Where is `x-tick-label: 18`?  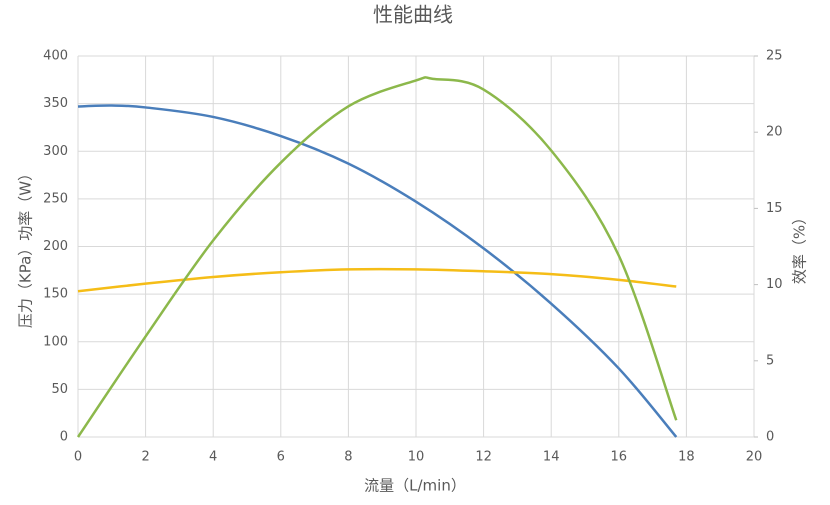
x-tick-label: 18 is located at coordinates (686, 457).